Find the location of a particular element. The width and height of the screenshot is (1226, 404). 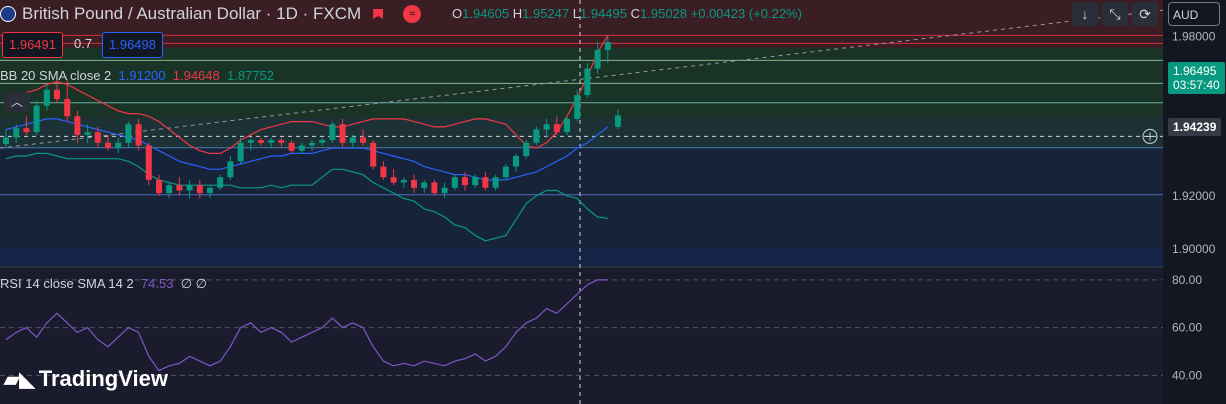

spread-value: 0.7 is located at coordinates (83, 43).